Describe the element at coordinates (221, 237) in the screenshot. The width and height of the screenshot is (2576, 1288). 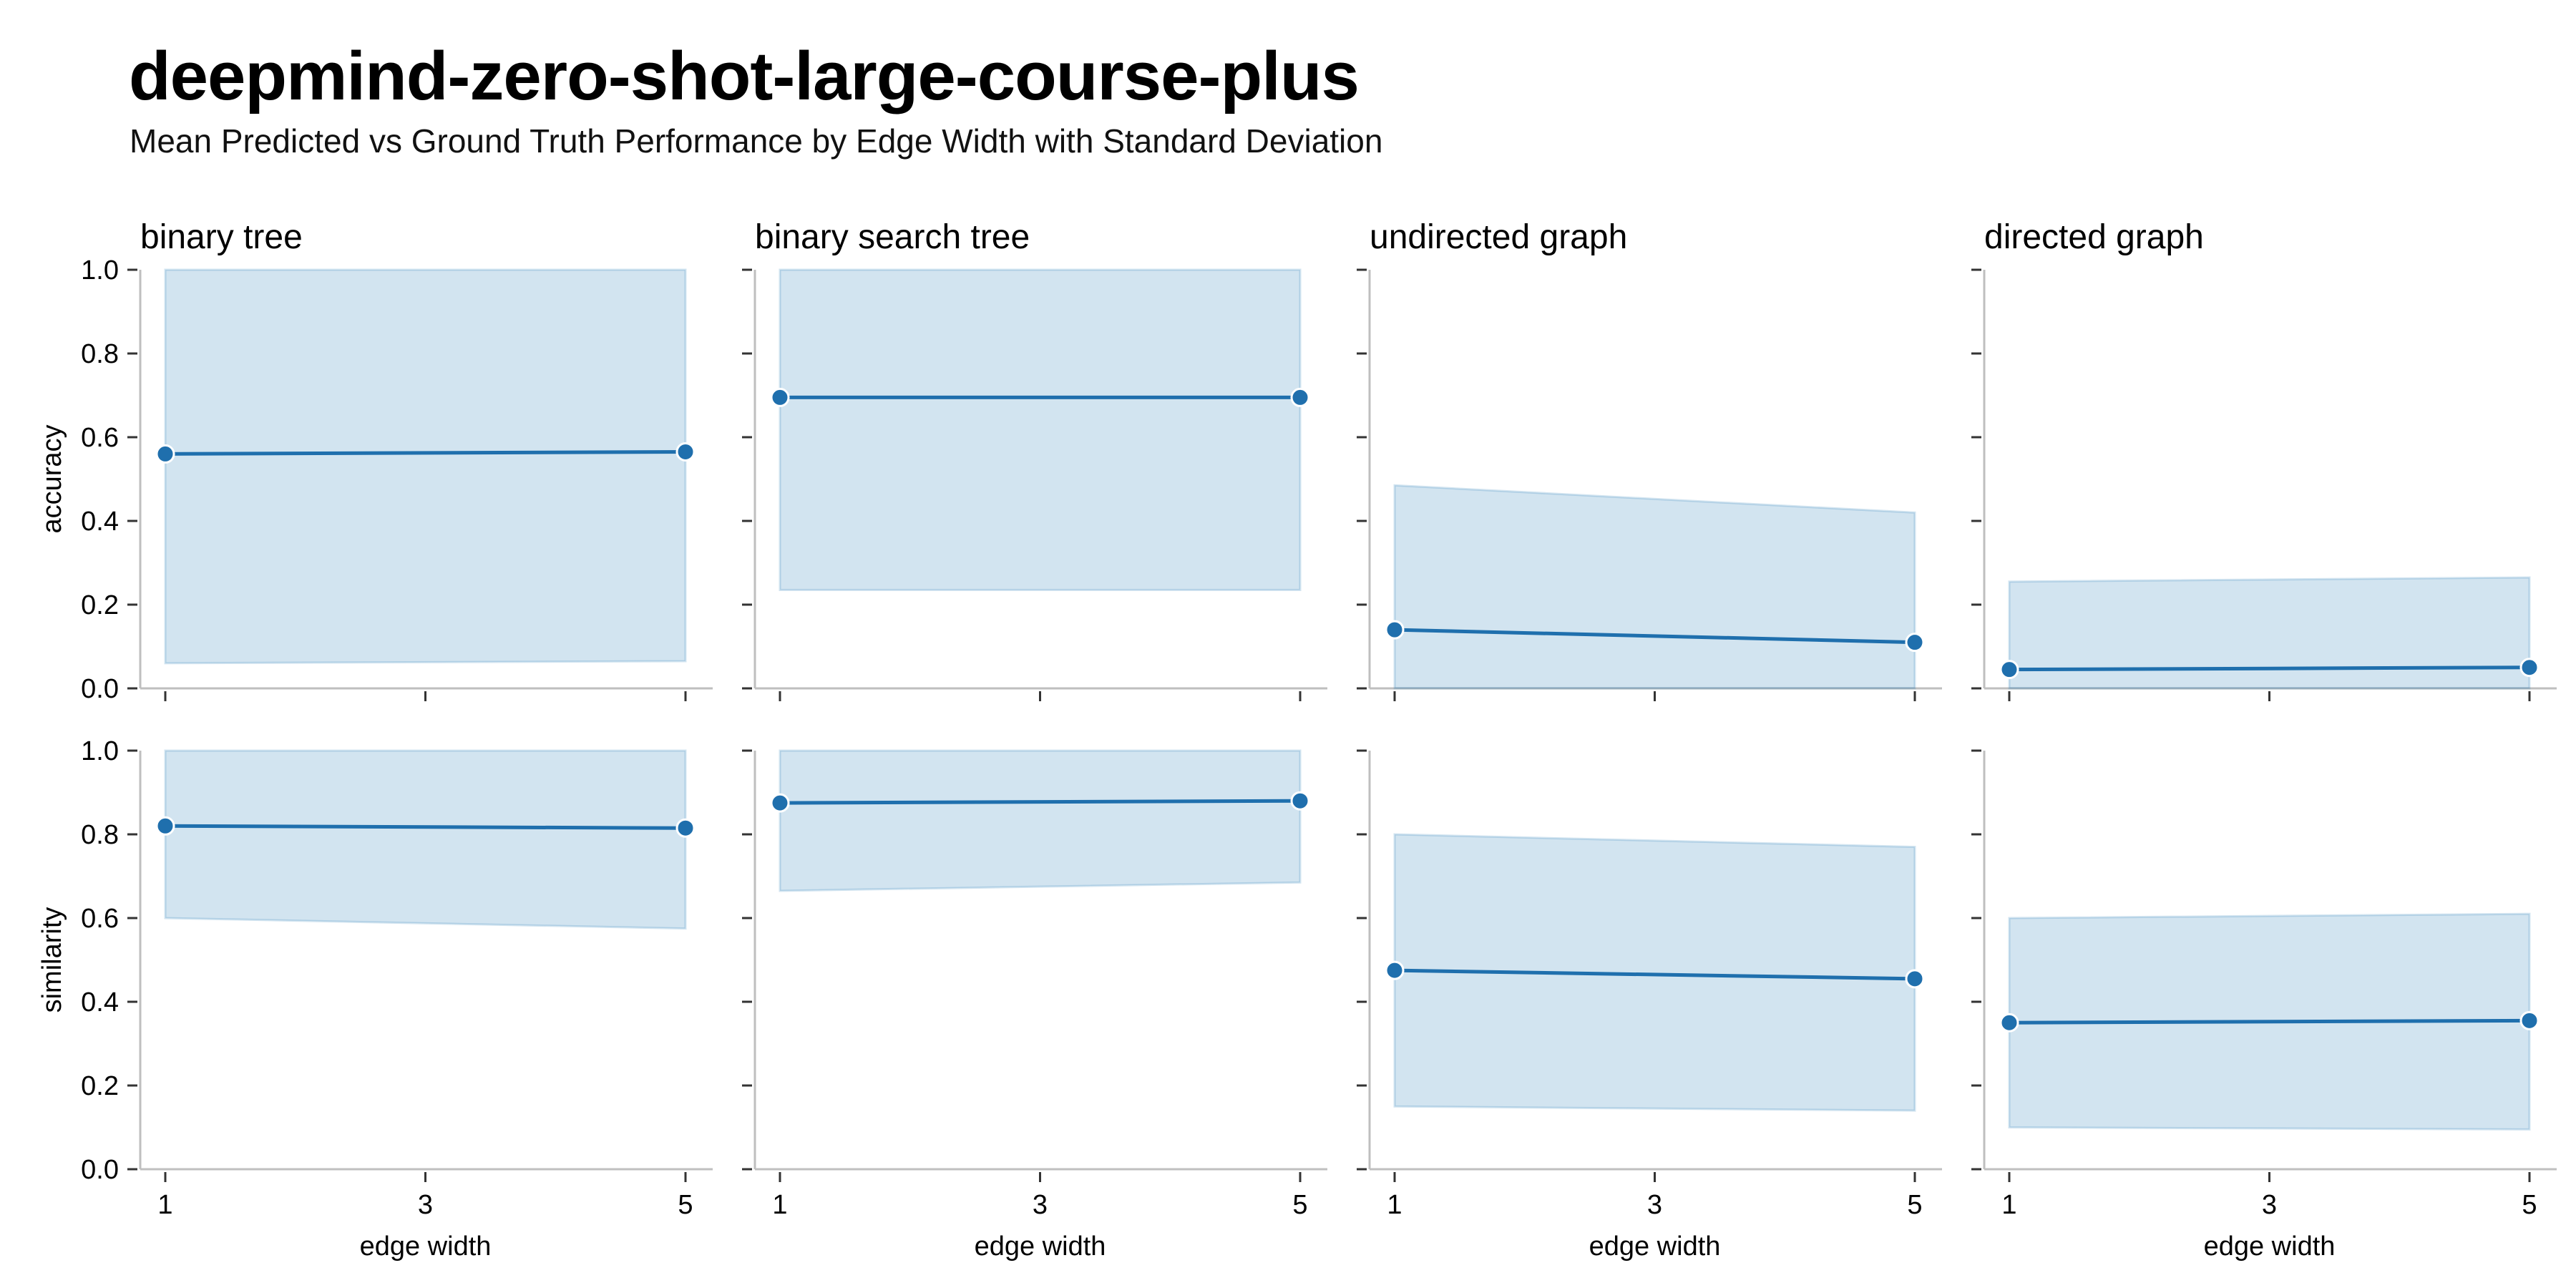
I see `panel-title-binary-tree: binary tree` at that location.